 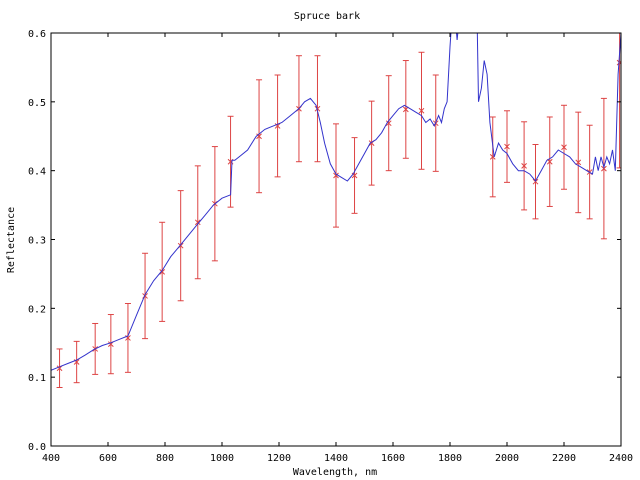 What do you see at coordinates (165, 458) in the screenshot?
I see `x-tick-label: 800` at bounding box center [165, 458].